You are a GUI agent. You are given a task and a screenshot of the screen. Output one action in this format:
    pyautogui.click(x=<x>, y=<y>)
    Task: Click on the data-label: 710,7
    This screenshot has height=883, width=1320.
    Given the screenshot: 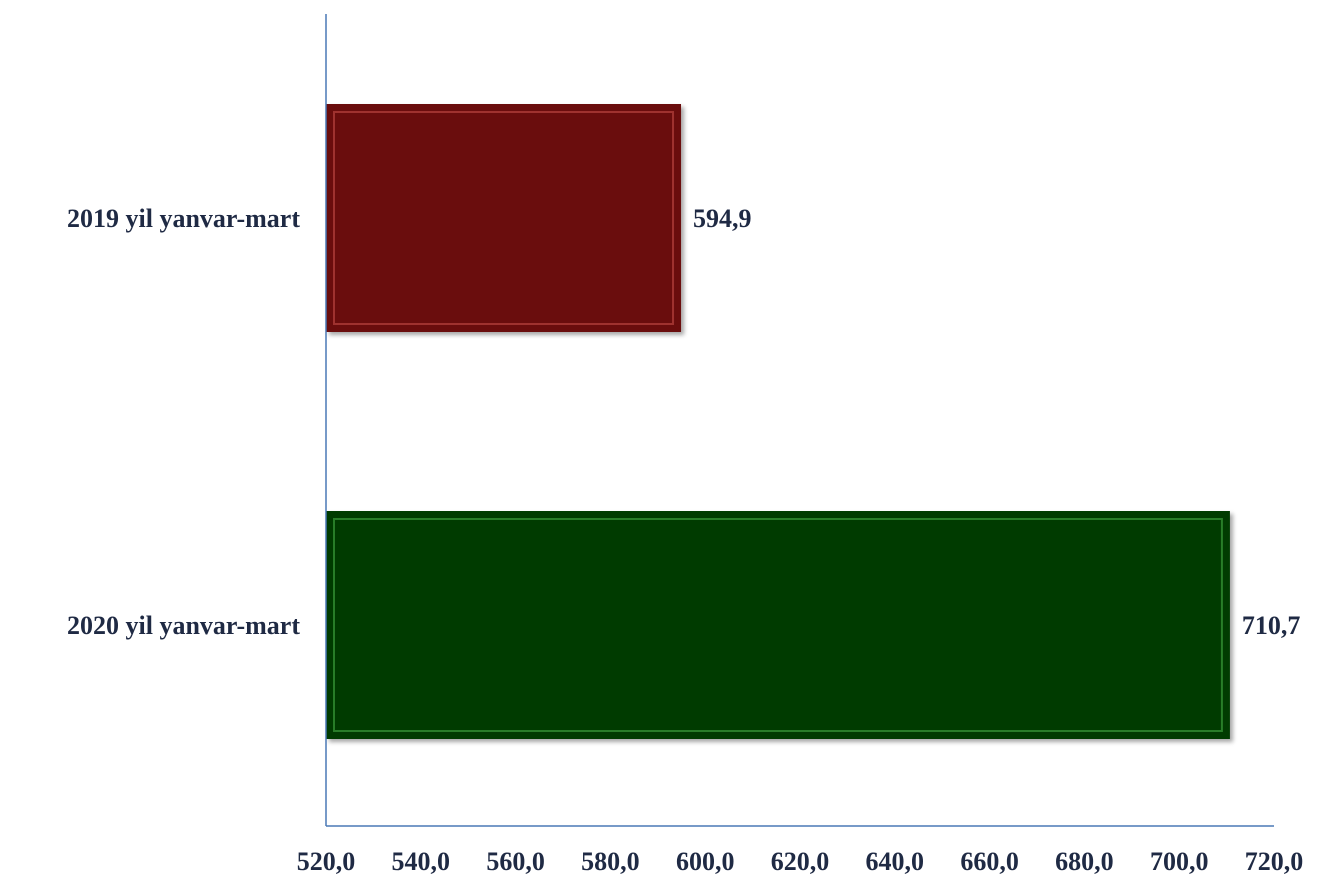 What is the action you would take?
    pyautogui.click(x=1271, y=625)
    